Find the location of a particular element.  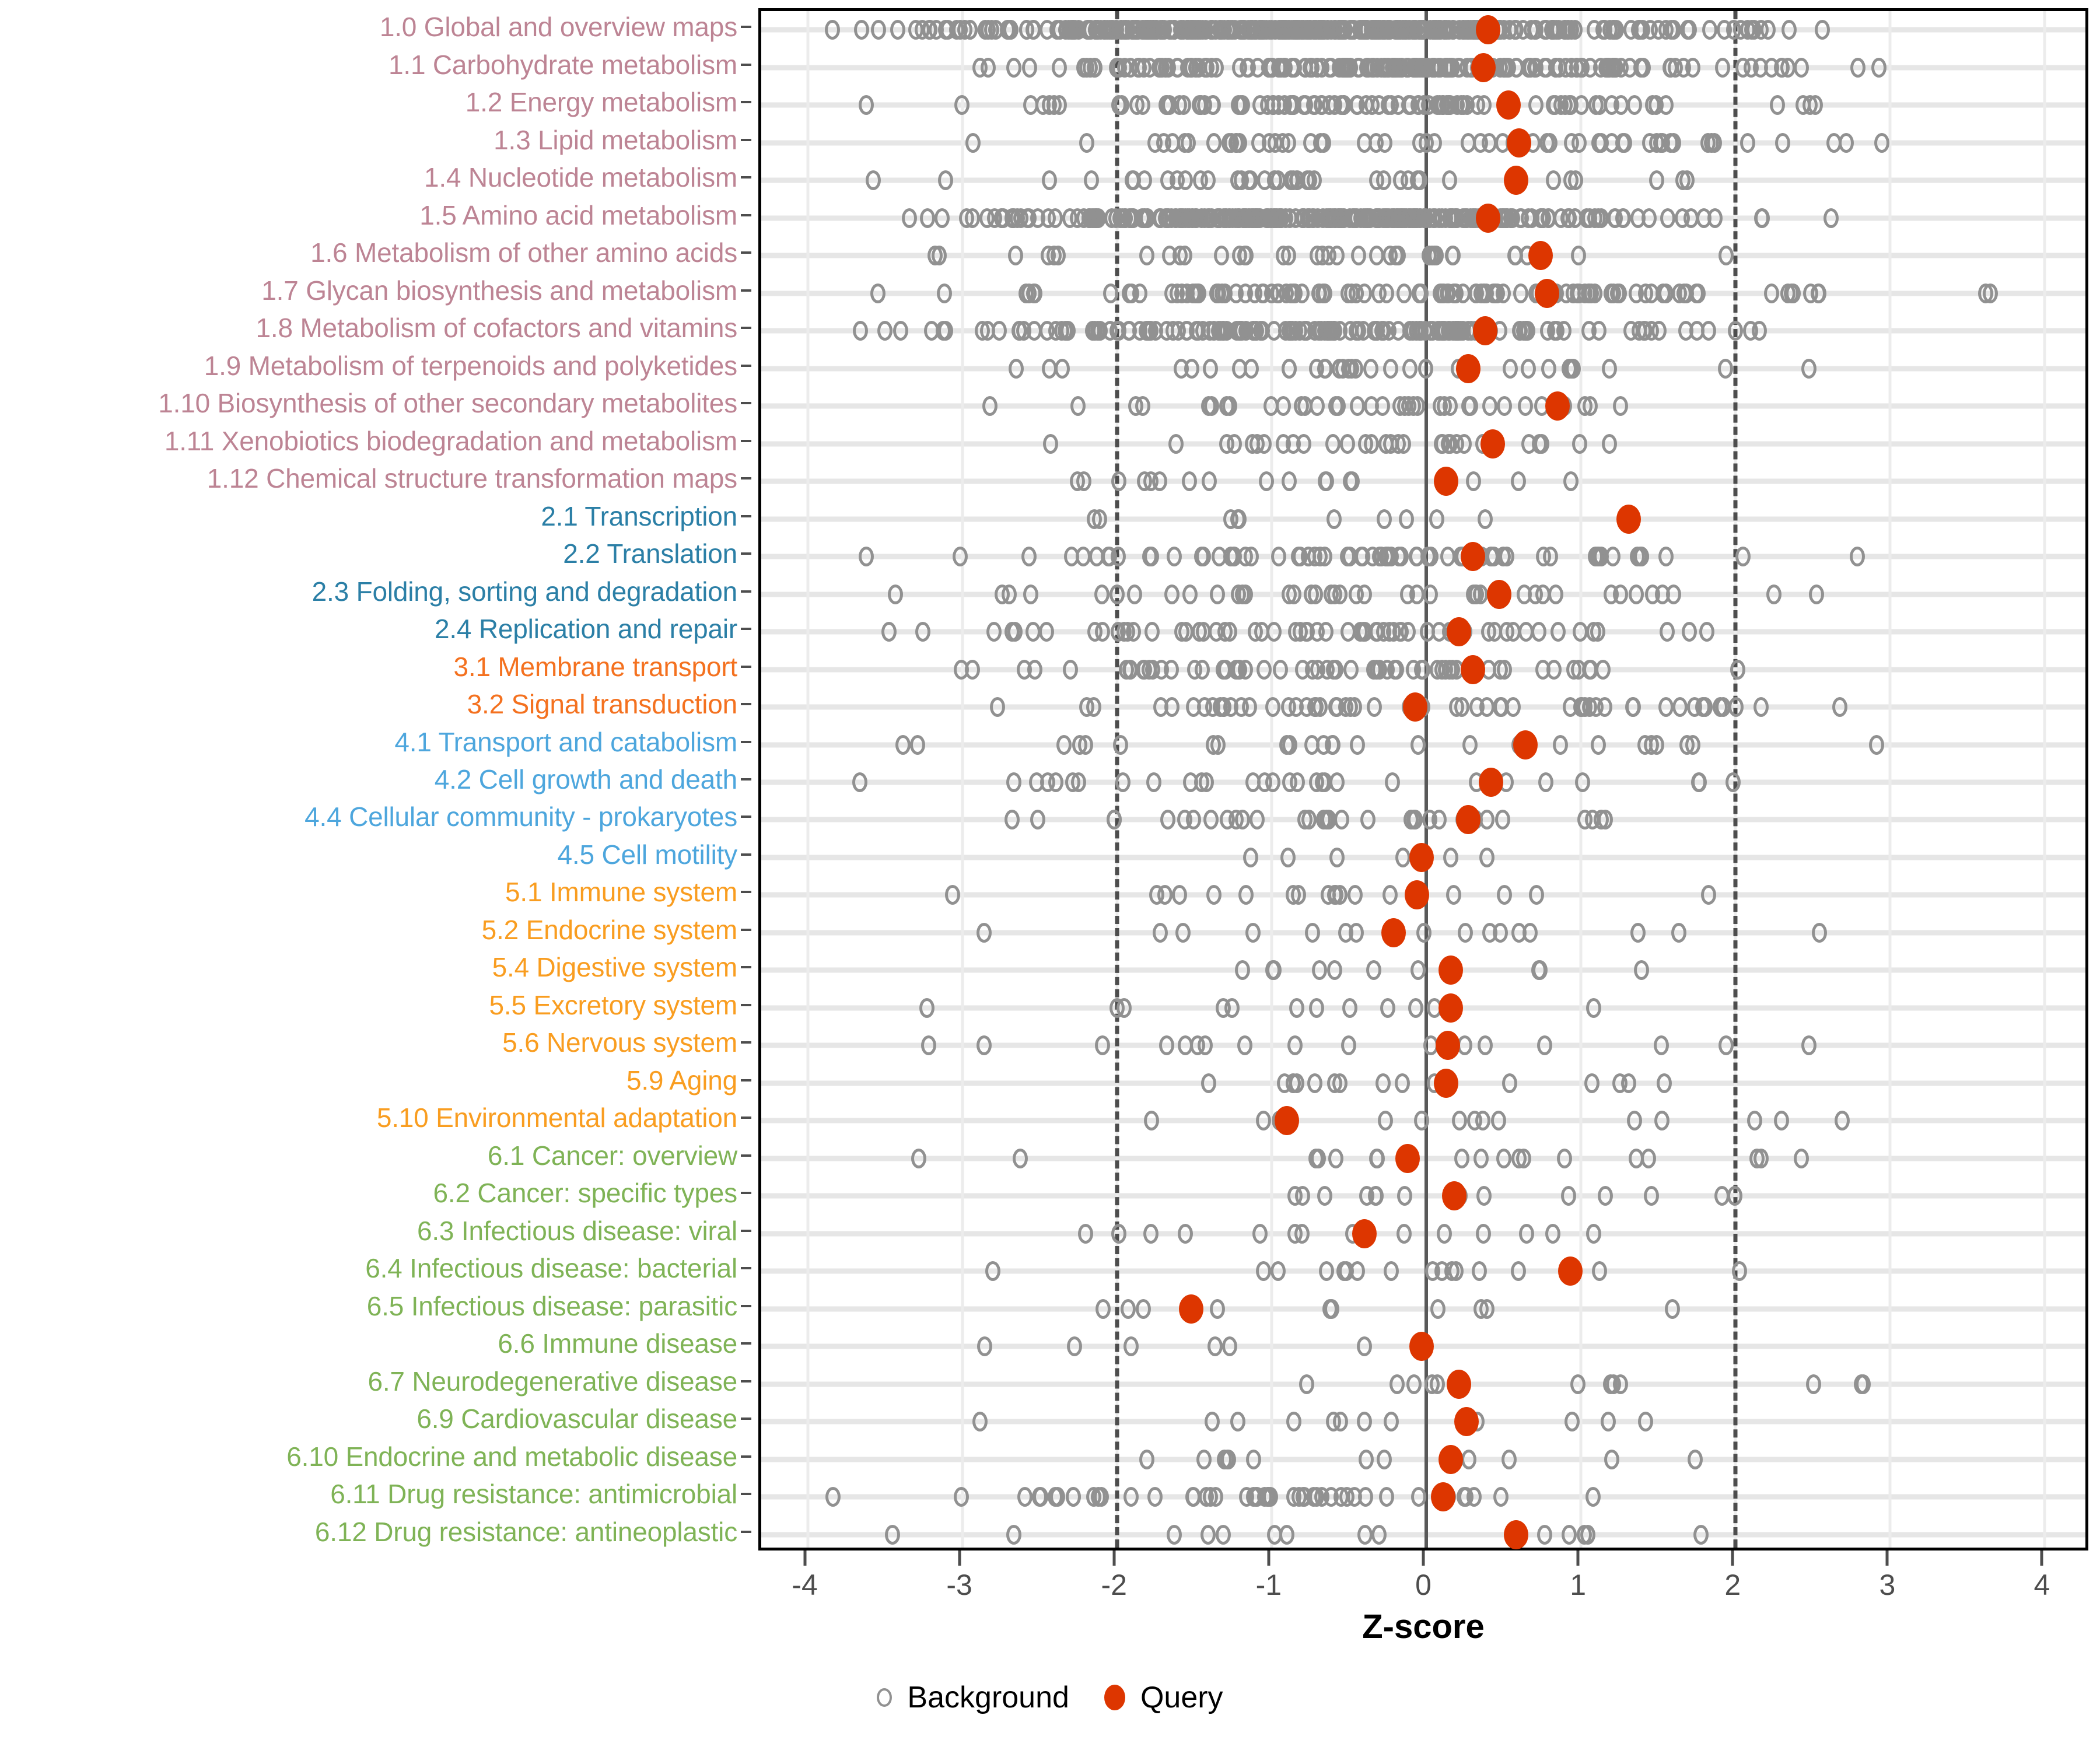

x-gridline is located at coordinates (963, 779).